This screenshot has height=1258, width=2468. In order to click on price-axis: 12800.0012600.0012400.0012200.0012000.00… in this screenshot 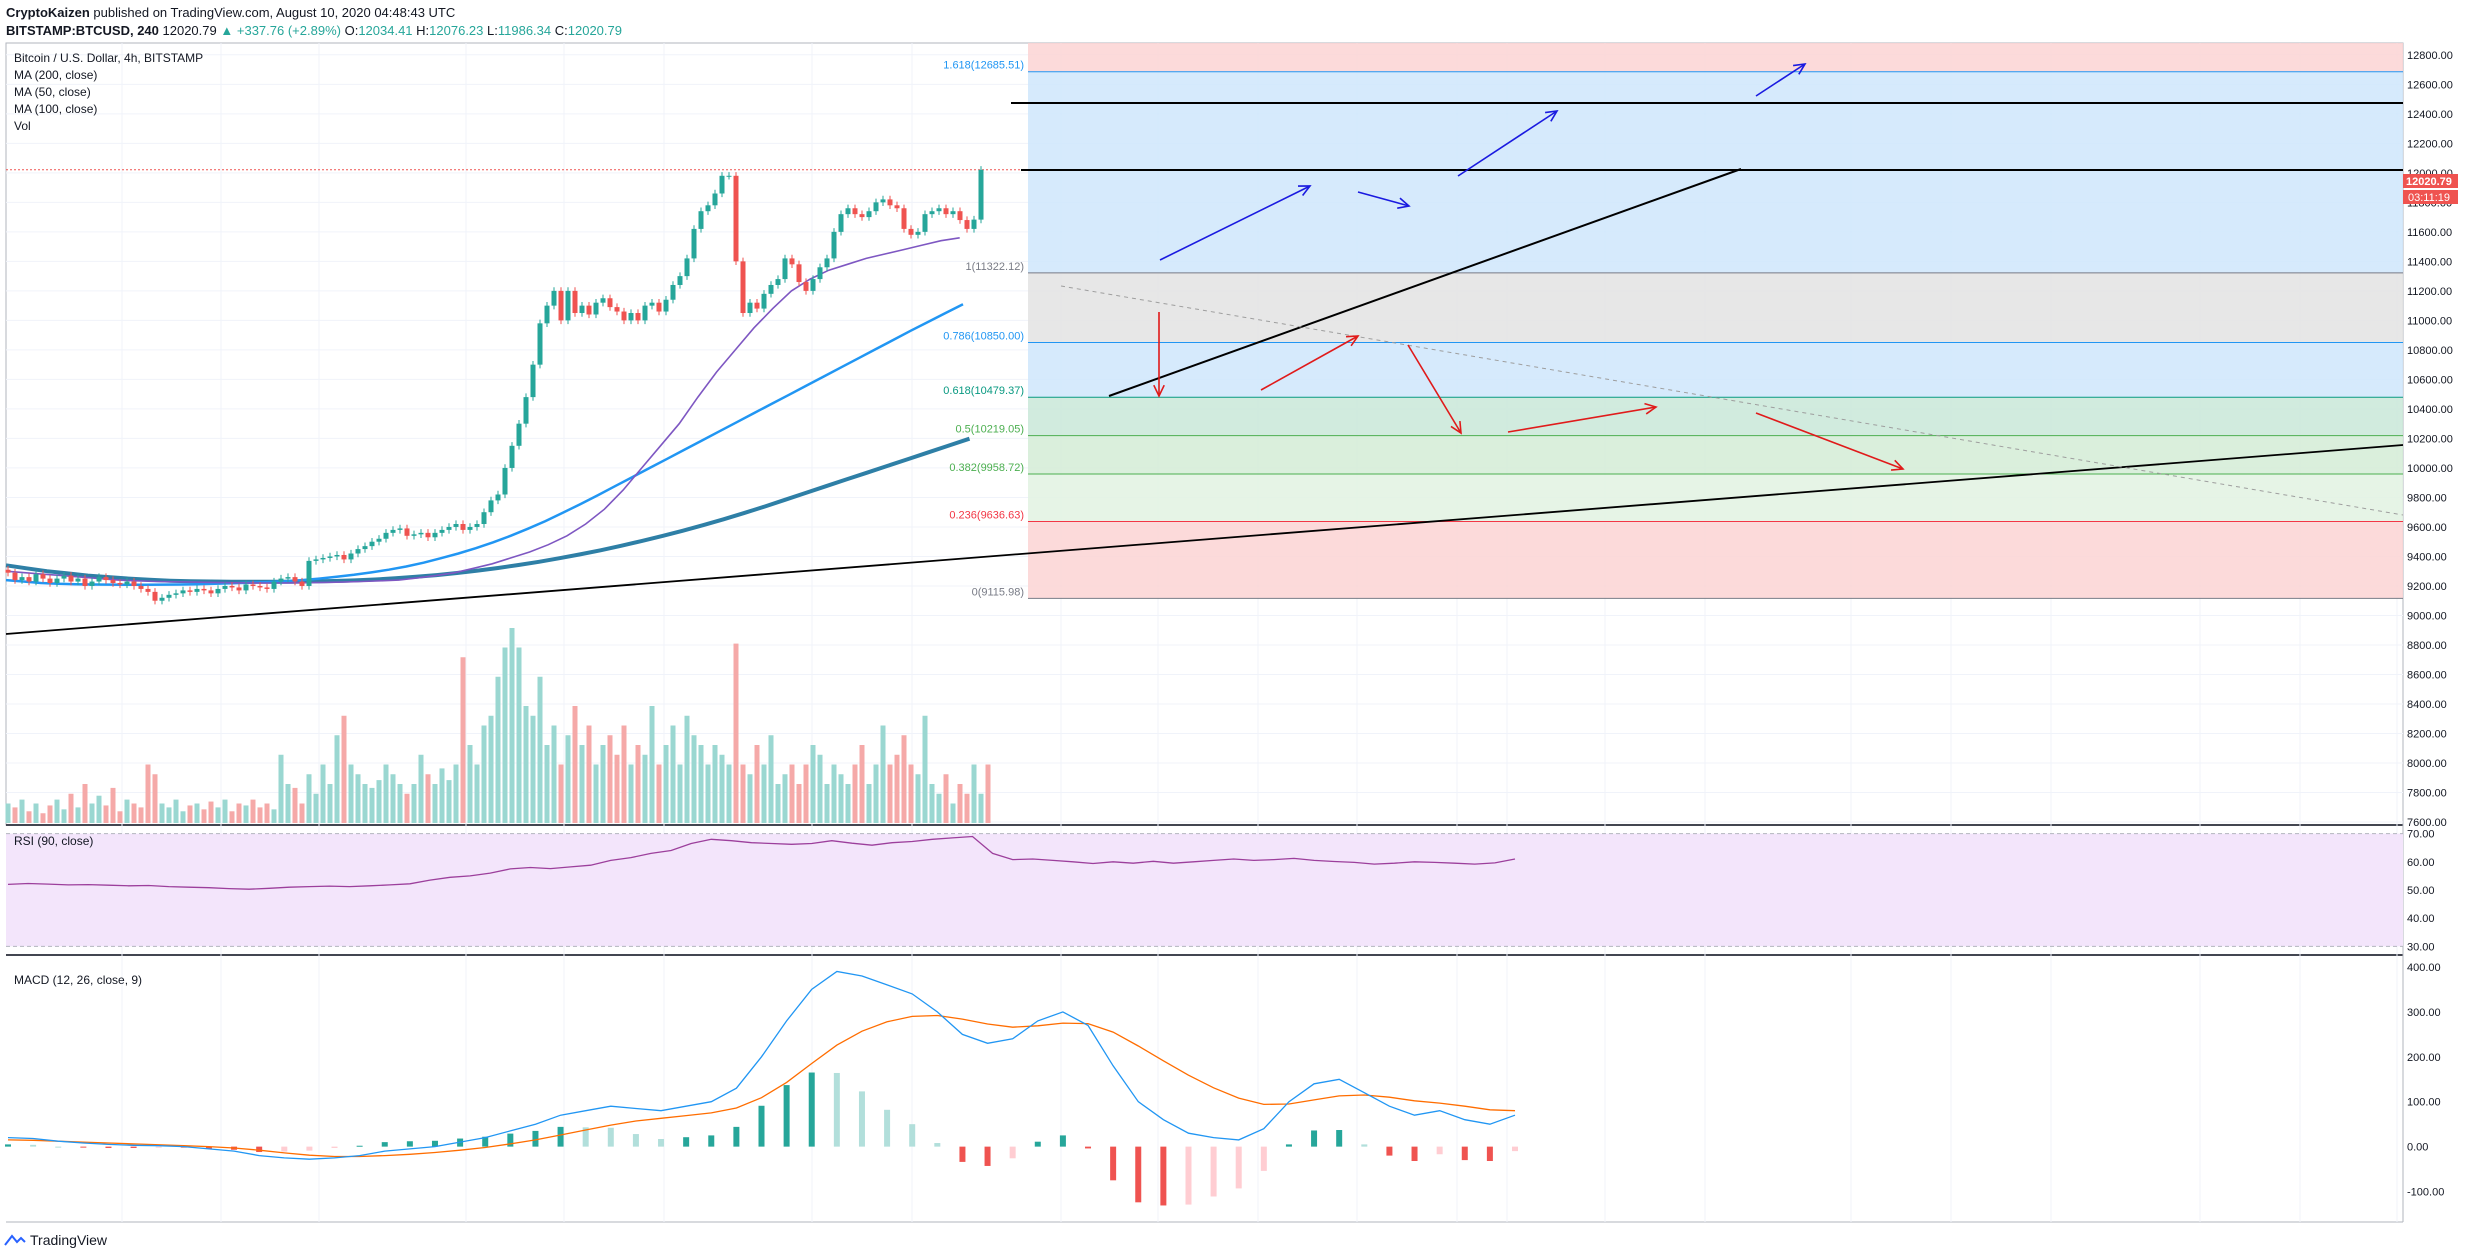, I will do `click(2430, 439)`.